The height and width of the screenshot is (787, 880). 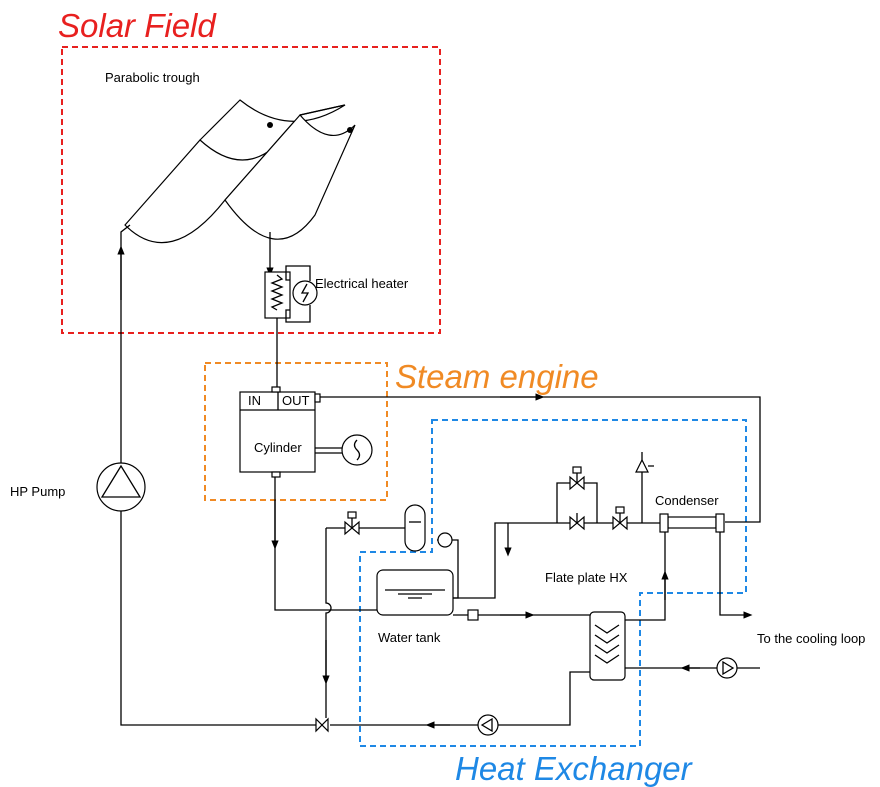 What do you see at coordinates (687, 500) in the screenshot?
I see `label: Condenser` at bounding box center [687, 500].